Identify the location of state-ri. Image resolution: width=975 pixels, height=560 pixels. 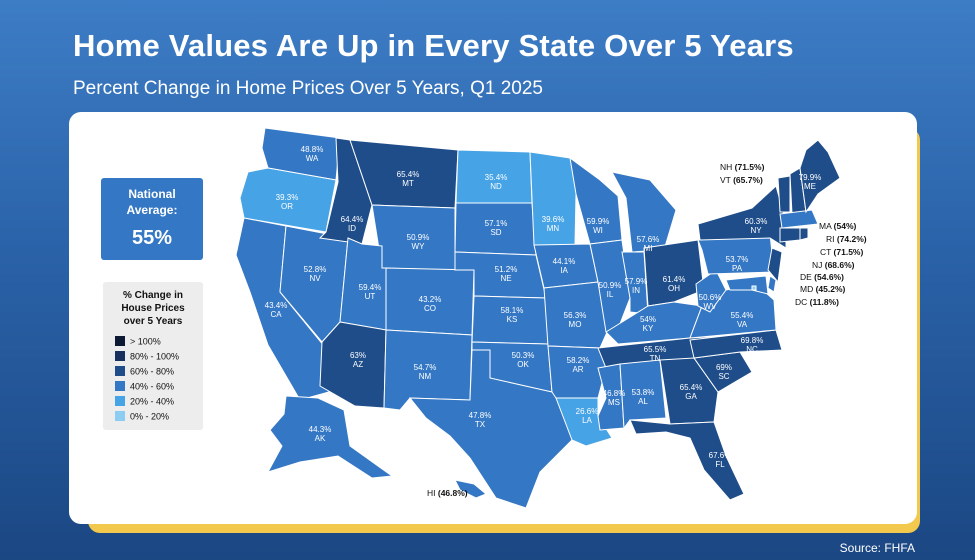
(804, 234).